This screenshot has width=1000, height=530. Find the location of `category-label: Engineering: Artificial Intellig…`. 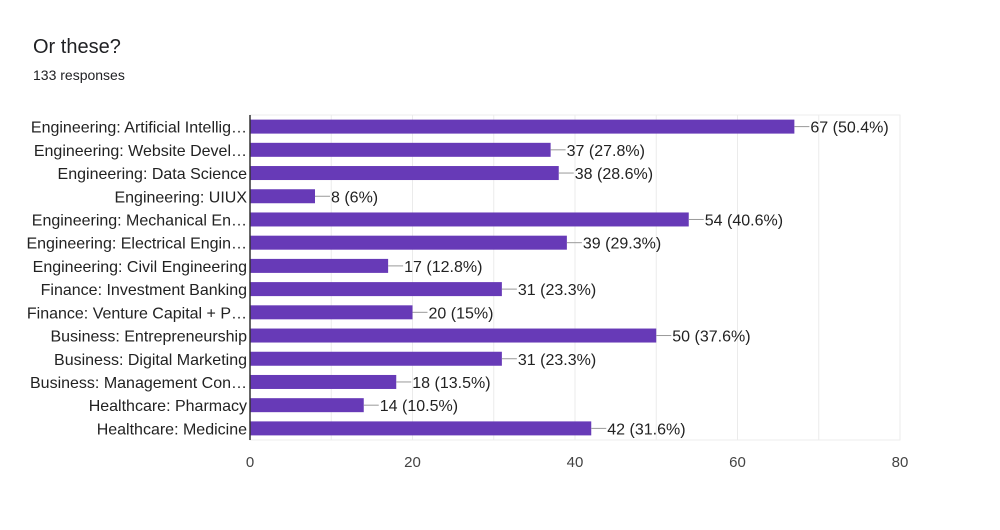

category-label: Engineering: Artificial Intellig… is located at coordinates (139, 128).